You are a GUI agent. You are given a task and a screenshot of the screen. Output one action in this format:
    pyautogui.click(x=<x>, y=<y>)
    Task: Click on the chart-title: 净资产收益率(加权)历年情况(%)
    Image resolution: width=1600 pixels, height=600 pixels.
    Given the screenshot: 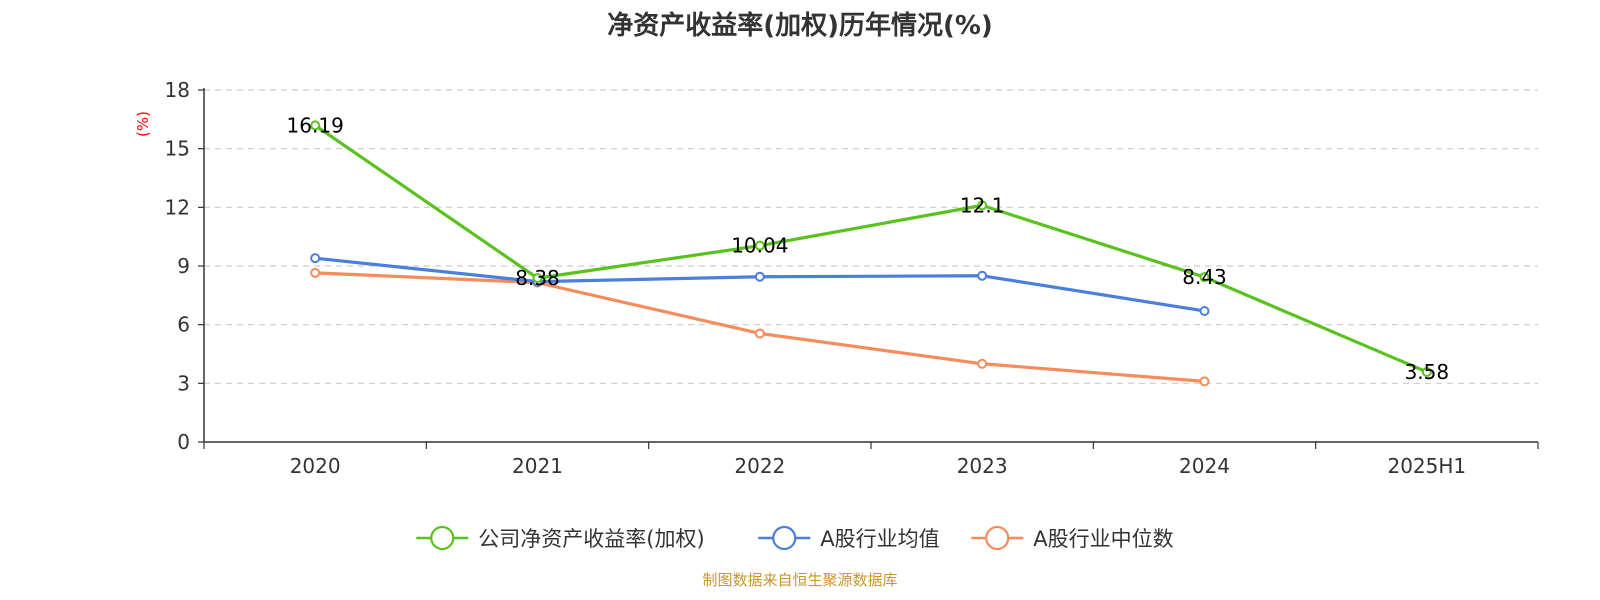 What is the action you would take?
    pyautogui.click(x=800, y=25)
    